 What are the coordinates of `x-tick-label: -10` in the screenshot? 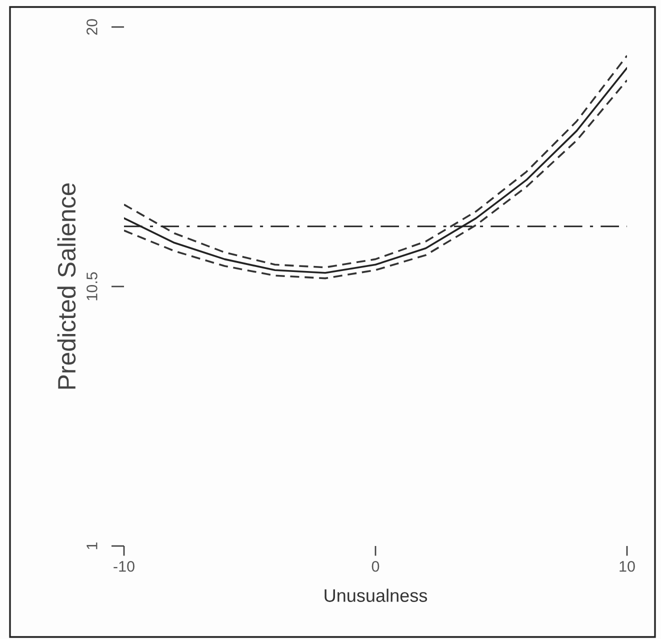 It's located at (124, 566).